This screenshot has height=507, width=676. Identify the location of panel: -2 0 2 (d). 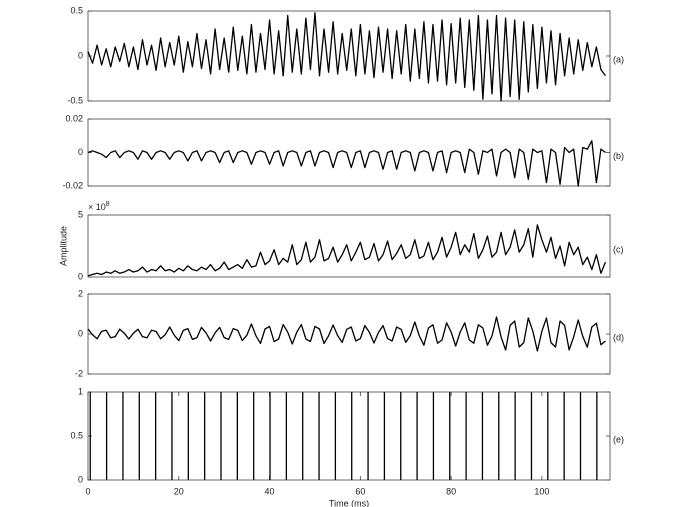
(349, 333).